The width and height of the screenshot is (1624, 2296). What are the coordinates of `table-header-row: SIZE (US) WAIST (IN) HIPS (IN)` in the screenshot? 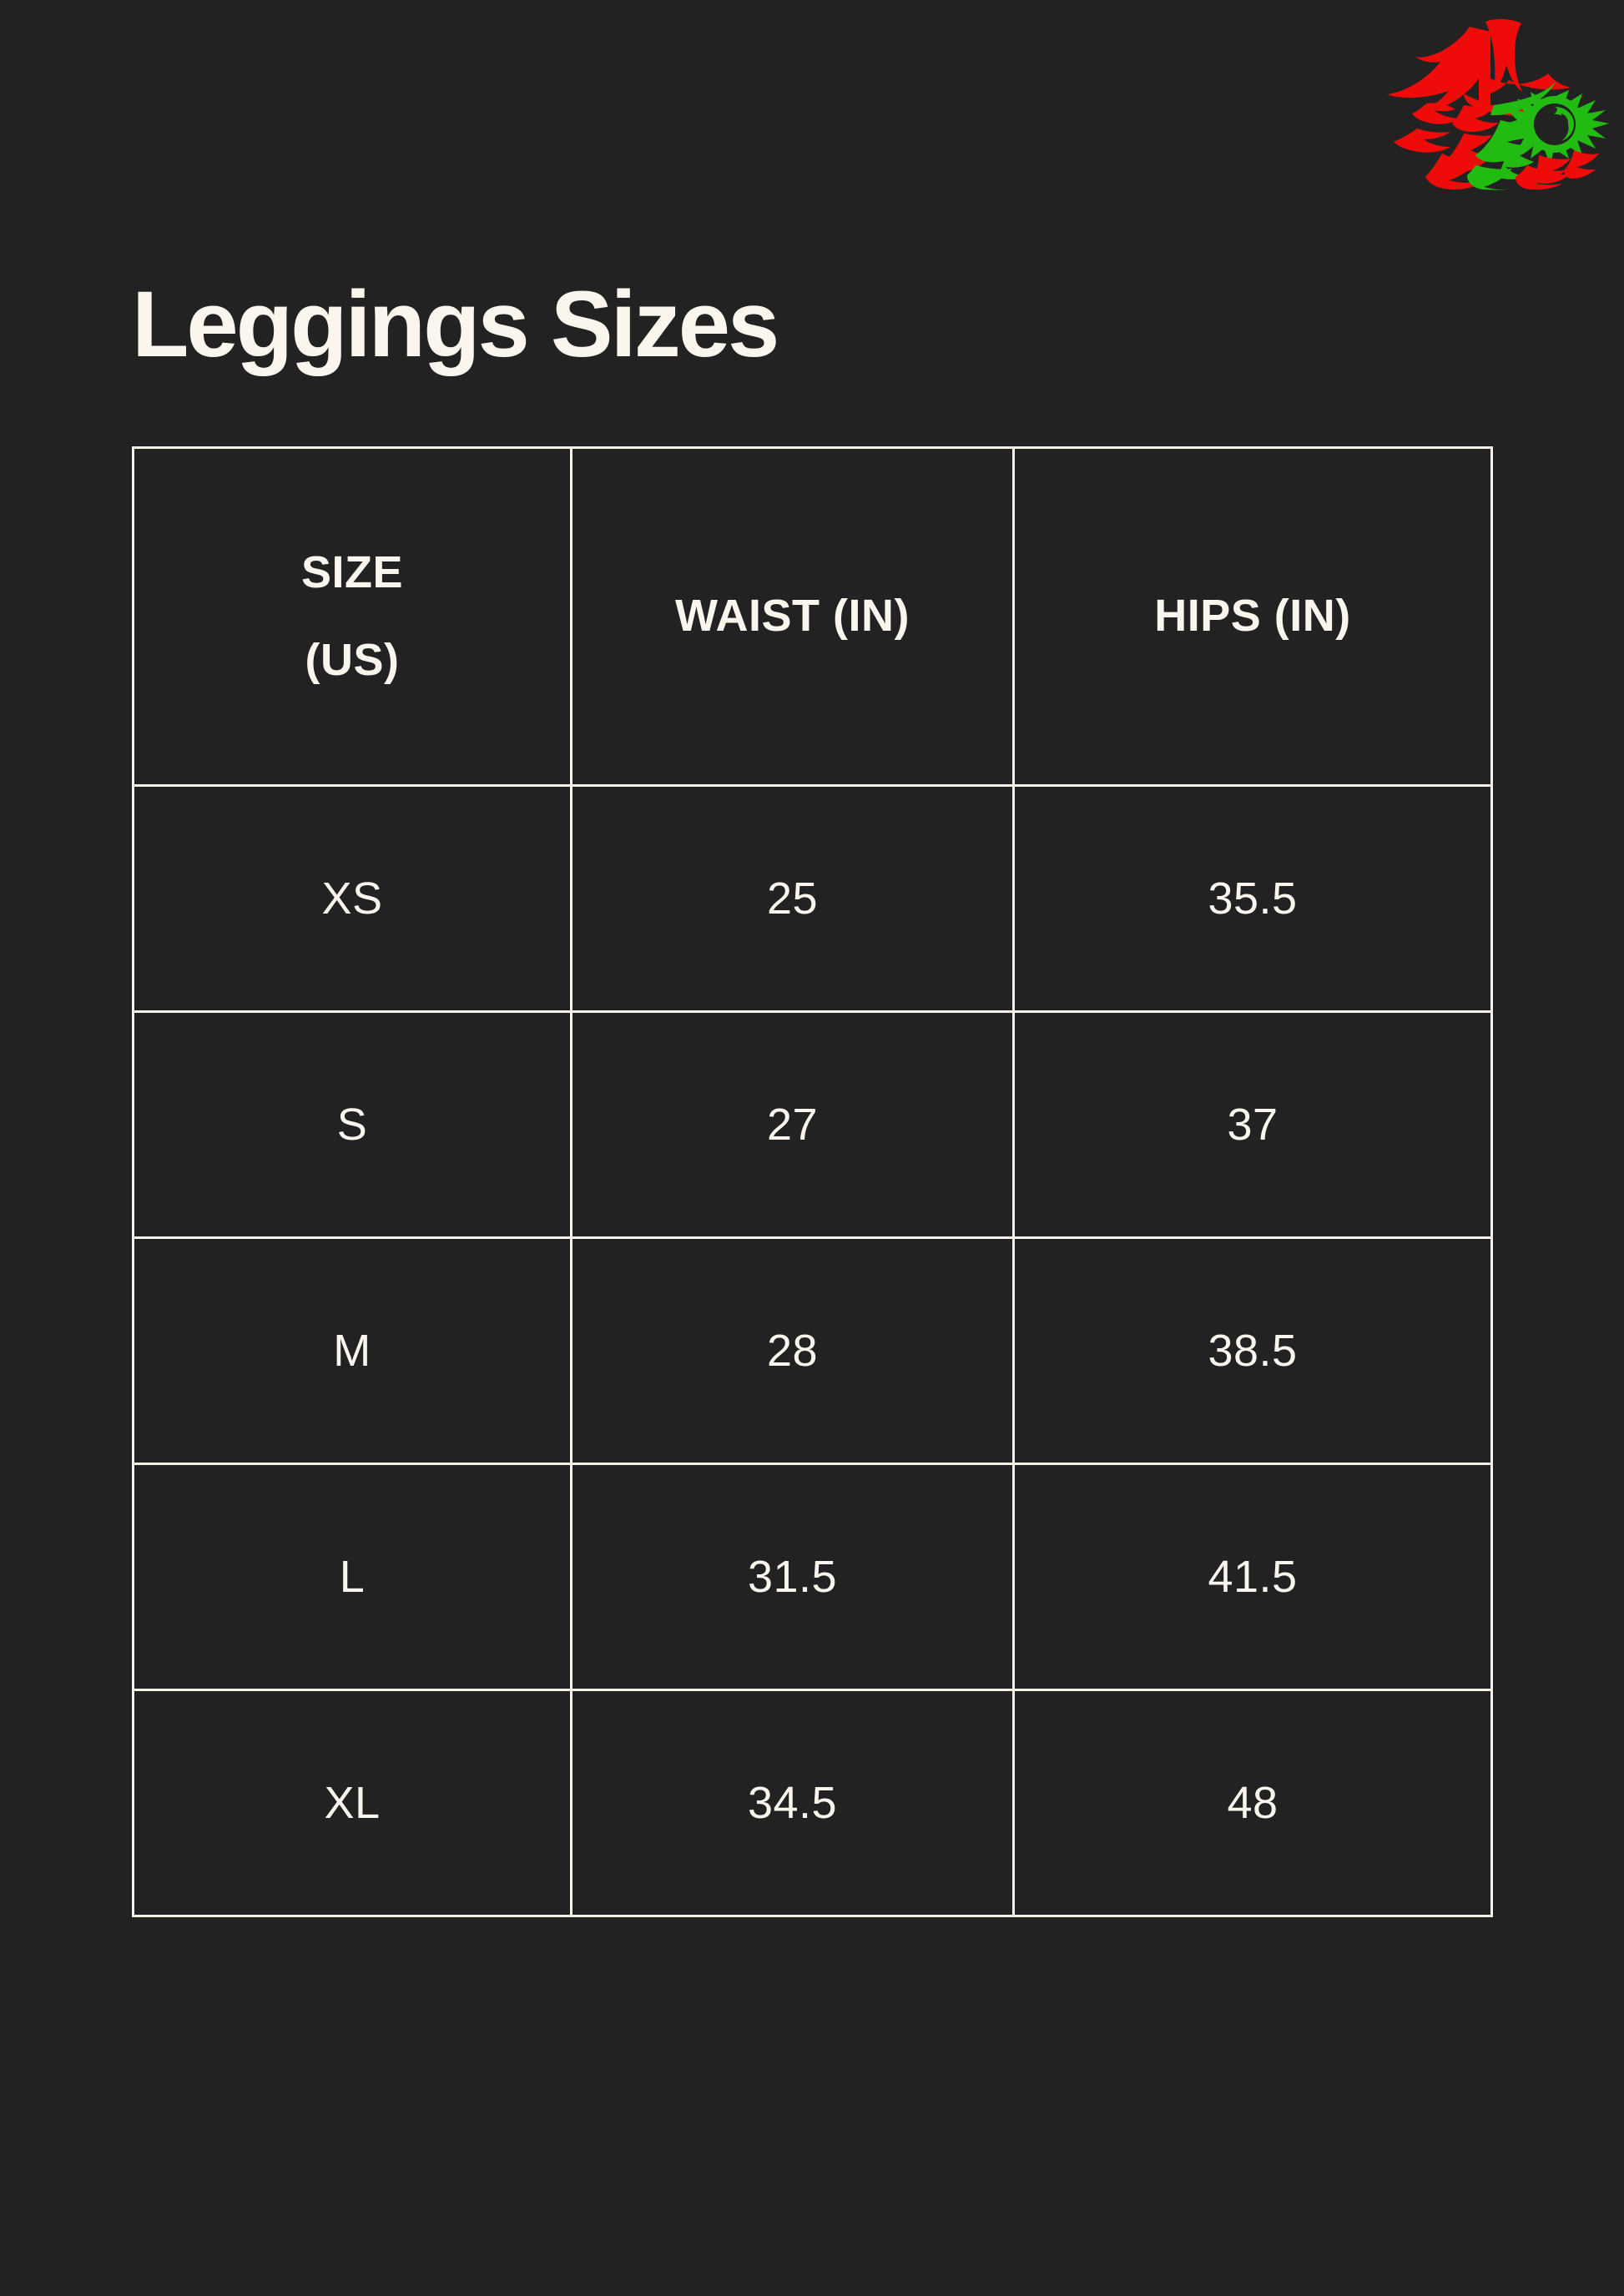 It's located at (813, 616).